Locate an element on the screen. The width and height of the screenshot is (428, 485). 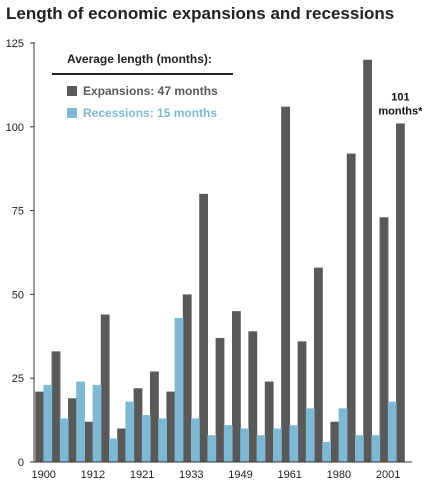
legend-expansions-swatch is located at coordinates (72, 91).